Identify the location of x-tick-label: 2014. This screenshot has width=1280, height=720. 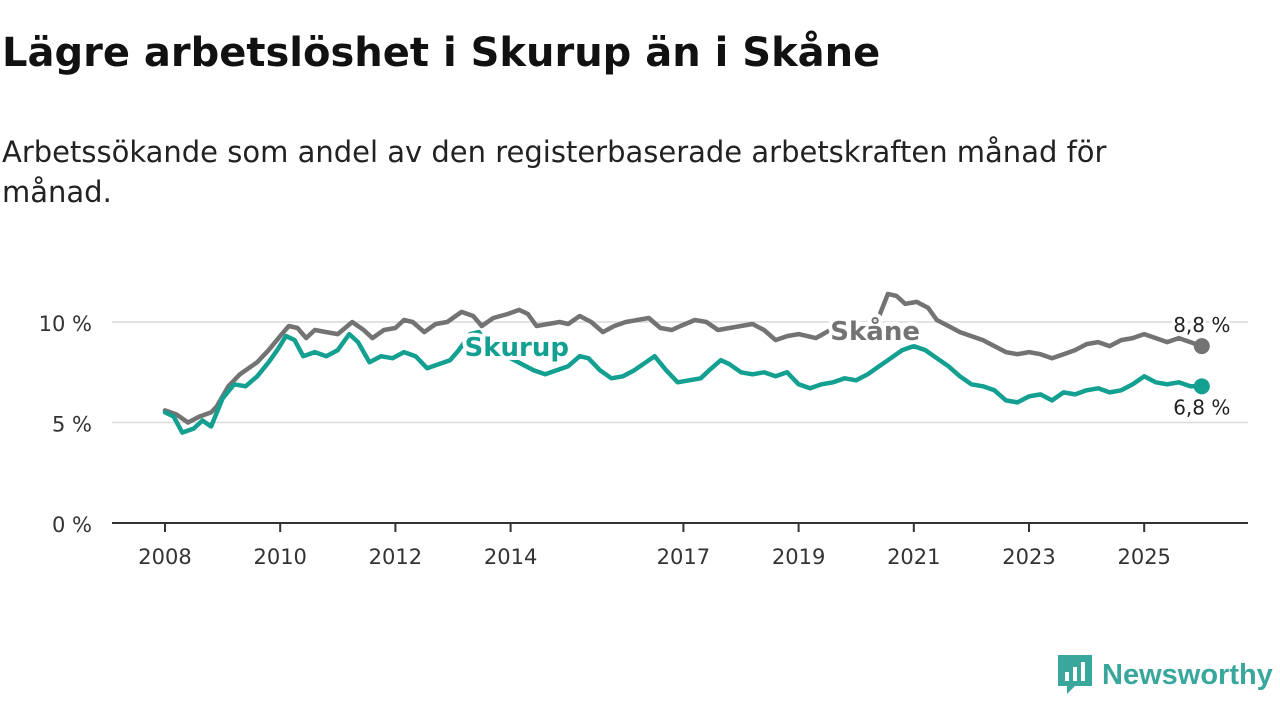
(510, 557).